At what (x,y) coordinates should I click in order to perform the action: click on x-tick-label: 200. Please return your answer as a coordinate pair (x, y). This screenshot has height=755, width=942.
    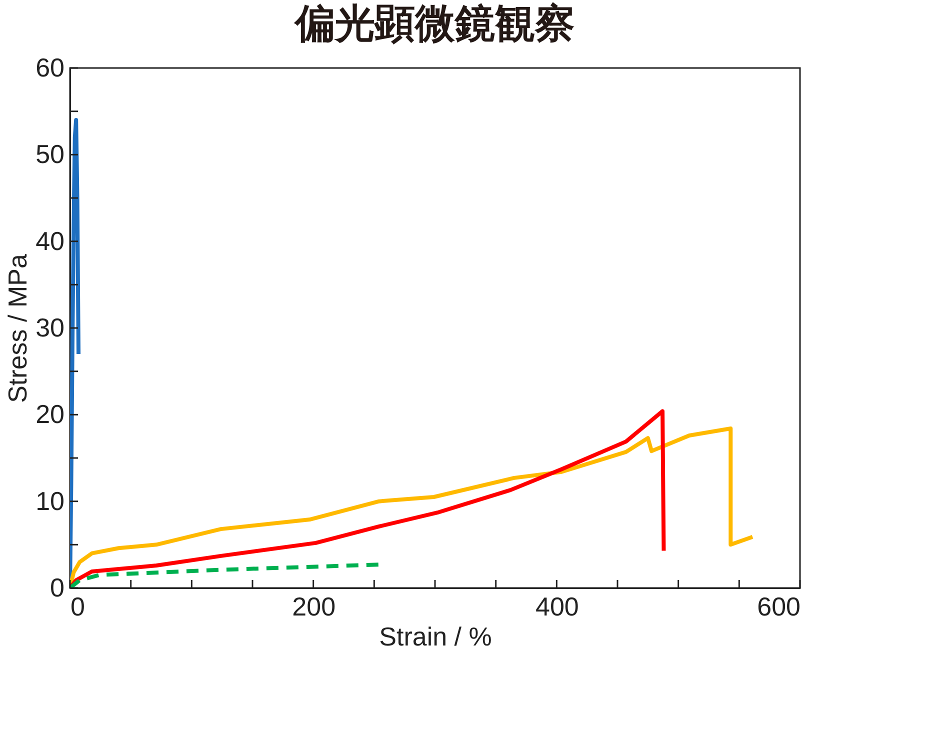
    Looking at the image, I should click on (314, 607).